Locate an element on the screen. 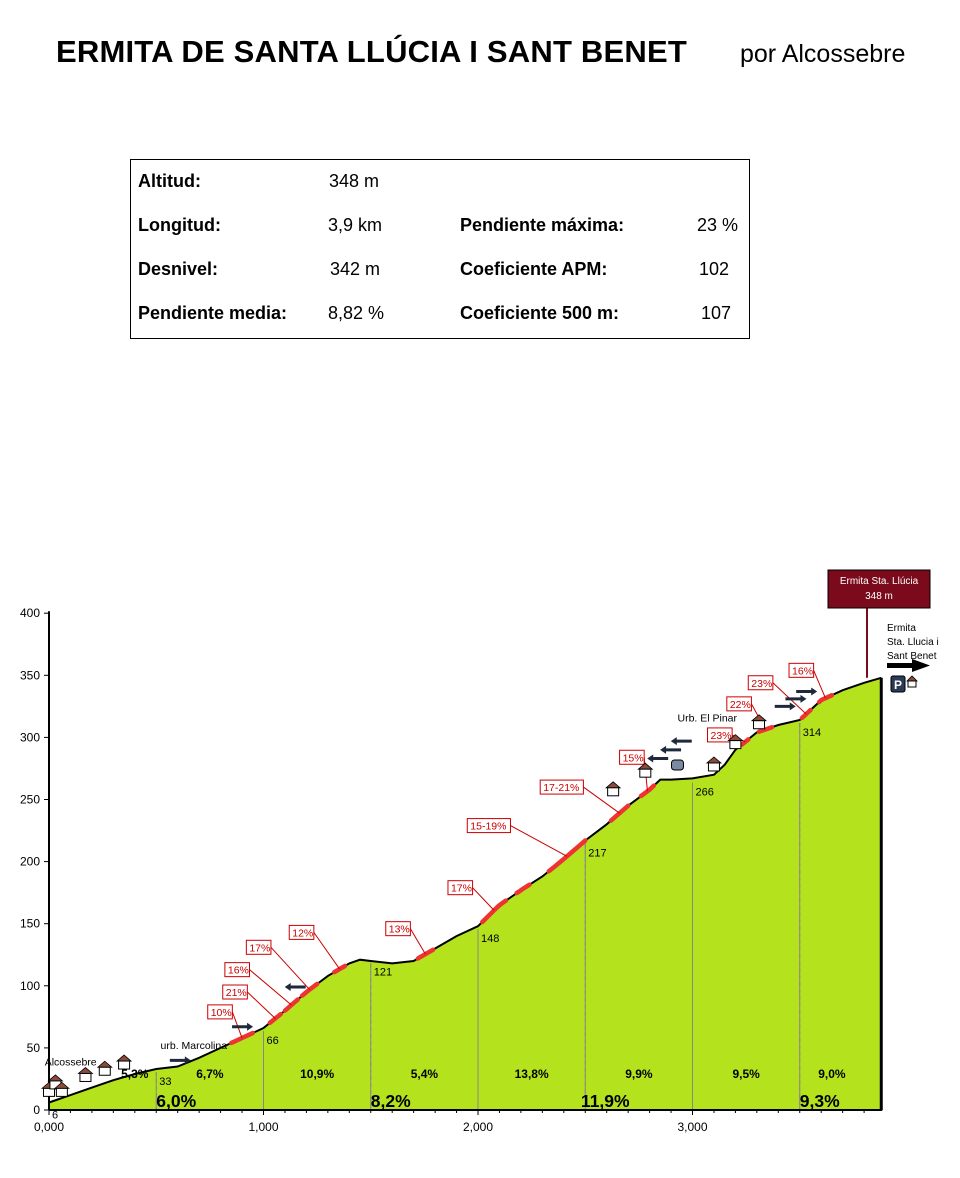  page-title: ERMITA DE SANTA LLÚCIA I SANT BENET is located at coordinates (371, 51).